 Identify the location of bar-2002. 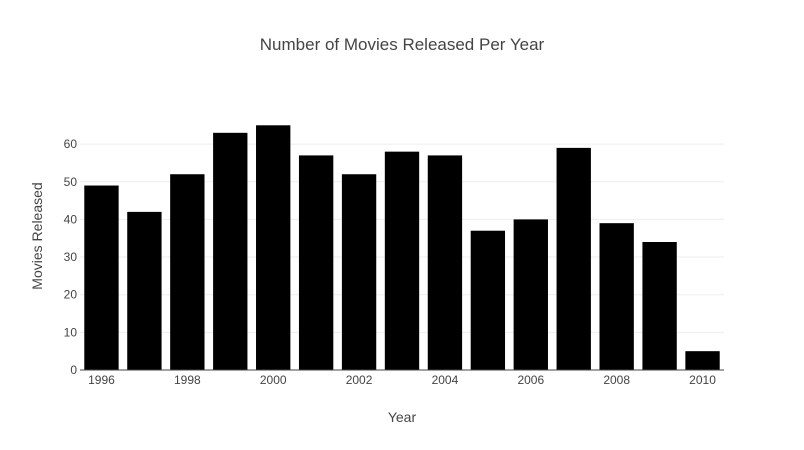
(359, 272).